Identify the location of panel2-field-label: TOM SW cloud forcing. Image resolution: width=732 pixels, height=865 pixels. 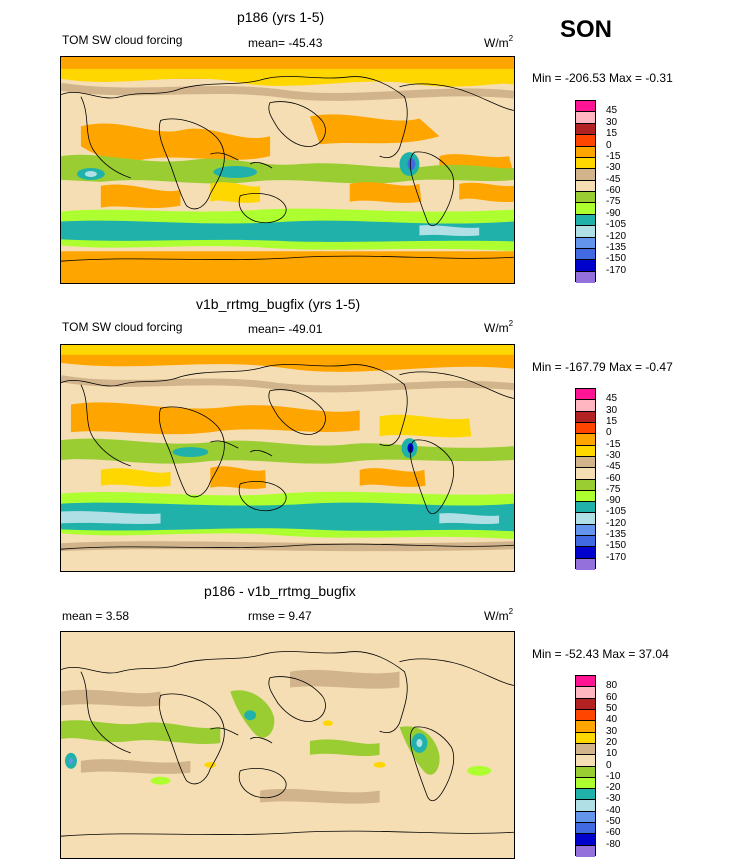
(122, 327).